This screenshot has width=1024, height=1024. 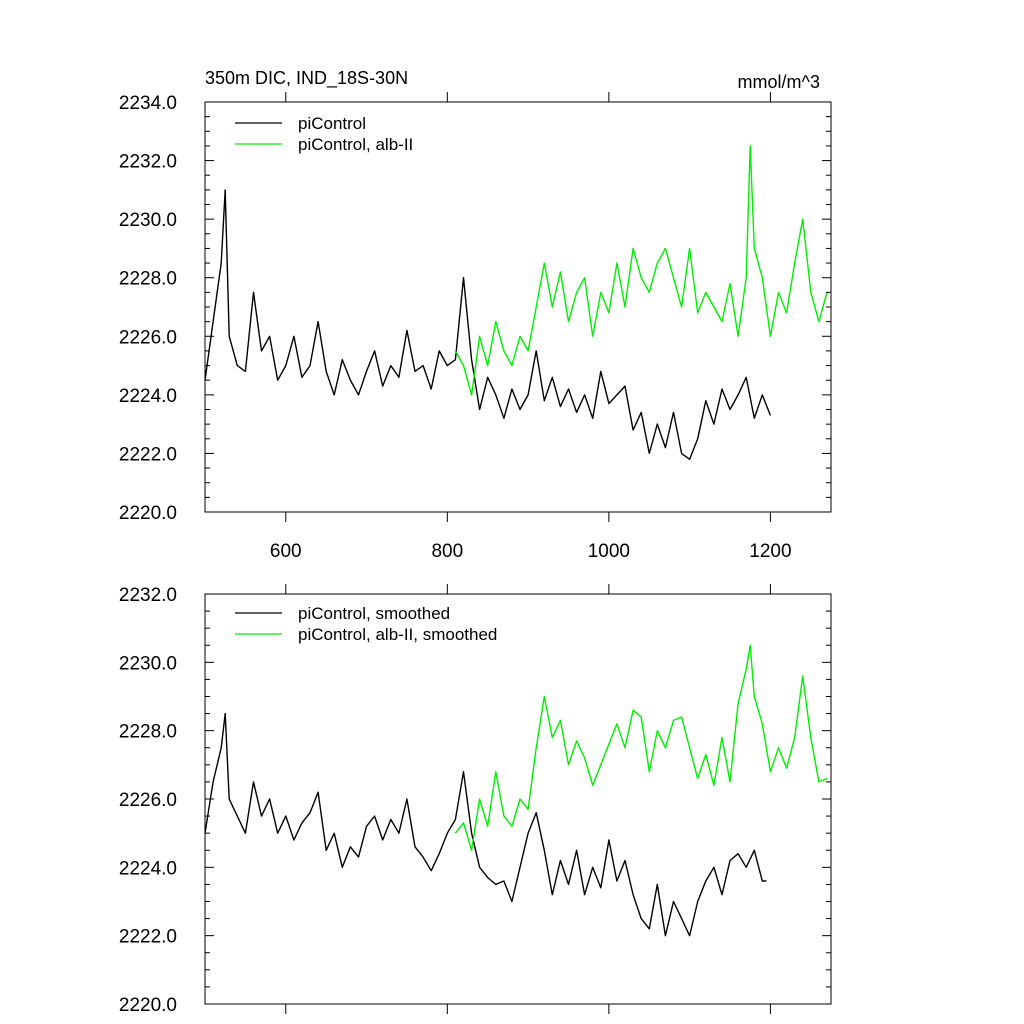 I want to click on bottom-ytick-label: 2220.0, so click(x=148, y=1005).